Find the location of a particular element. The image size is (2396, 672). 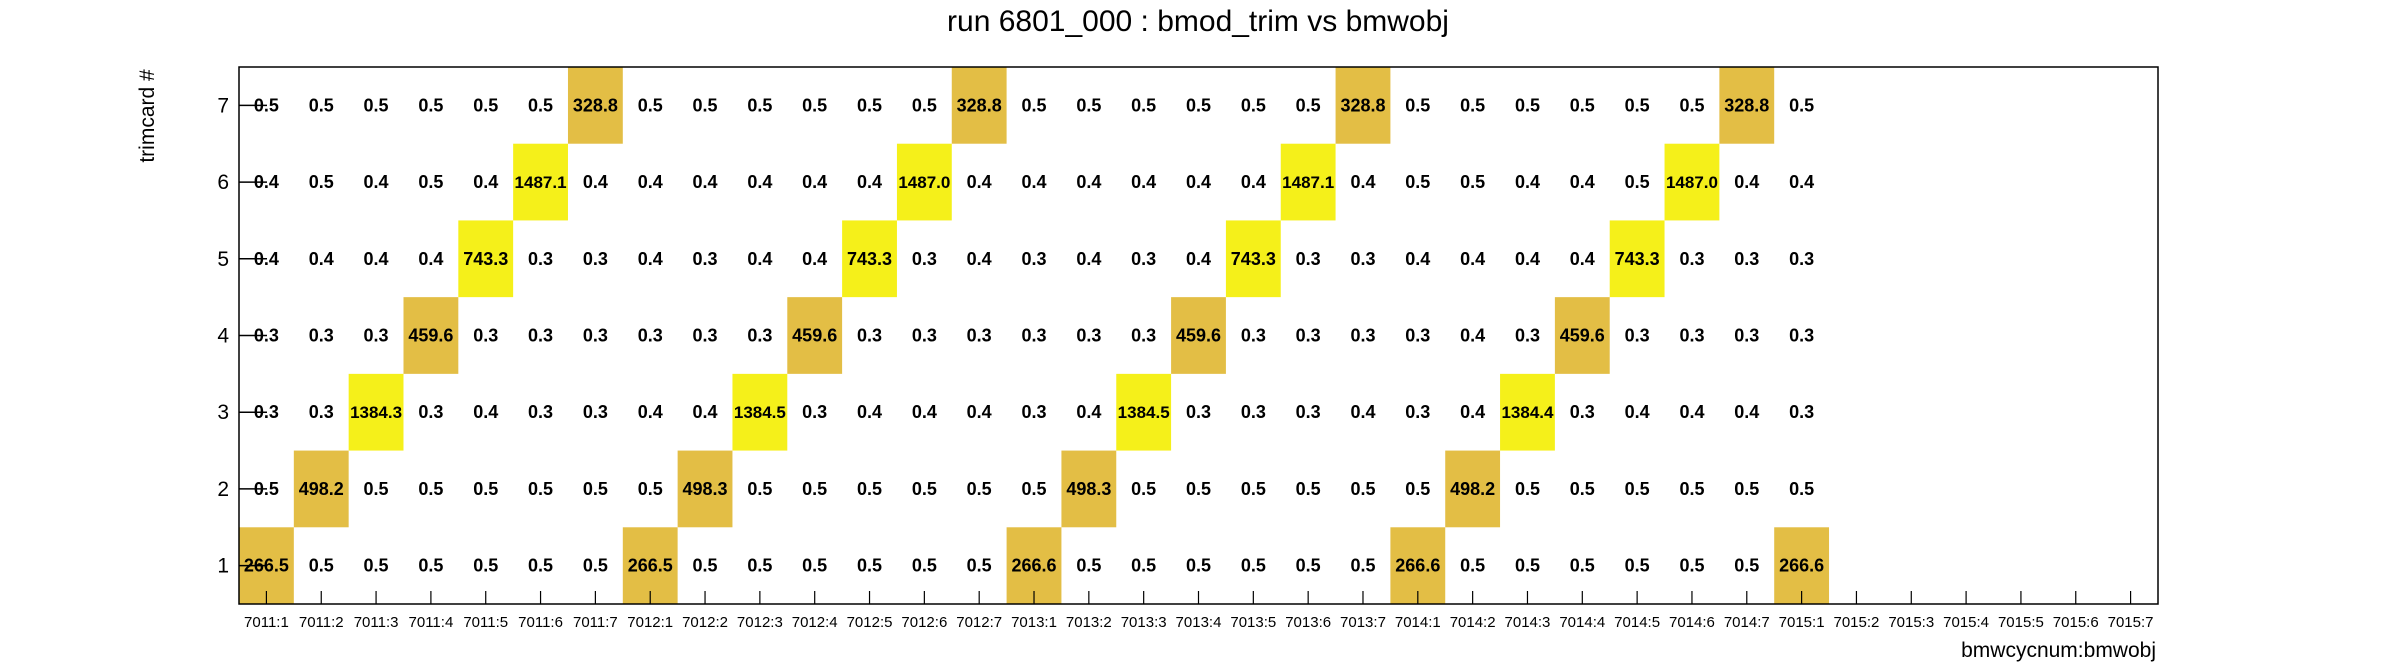

x-tick-label: 7014:7 is located at coordinates (1747, 622).